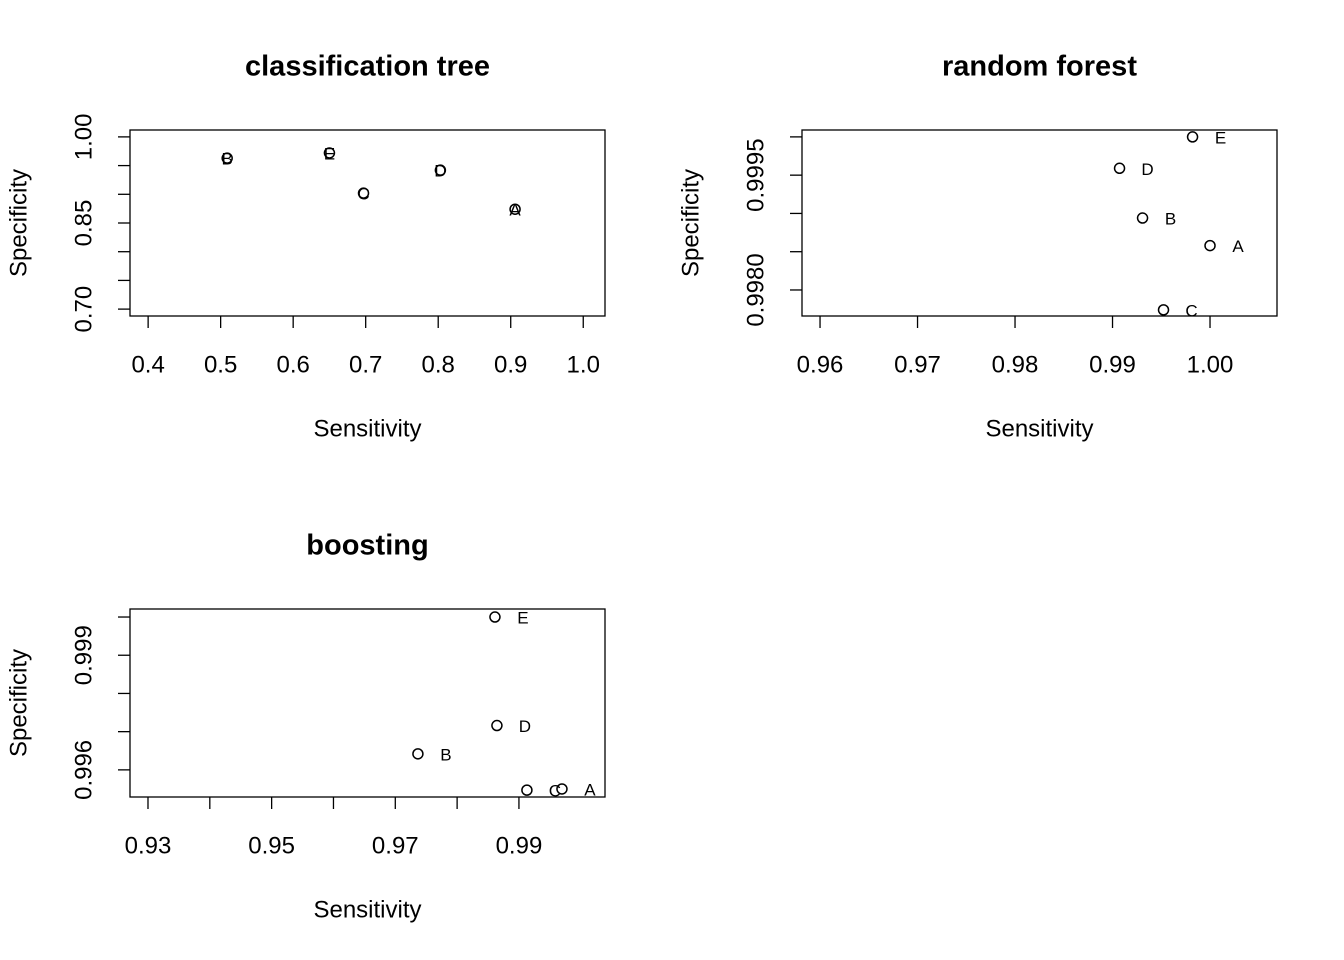 The width and height of the screenshot is (1344, 960). What do you see at coordinates (820, 364) in the screenshot?
I see `x-tick-label: 0.96` at bounding box center [820, 364].